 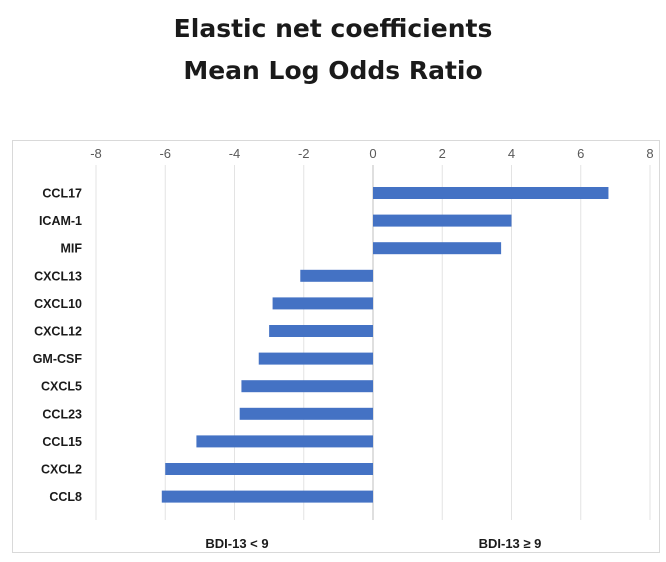 I want to click on x-tick-label: -2, so click(x=304, y=153).